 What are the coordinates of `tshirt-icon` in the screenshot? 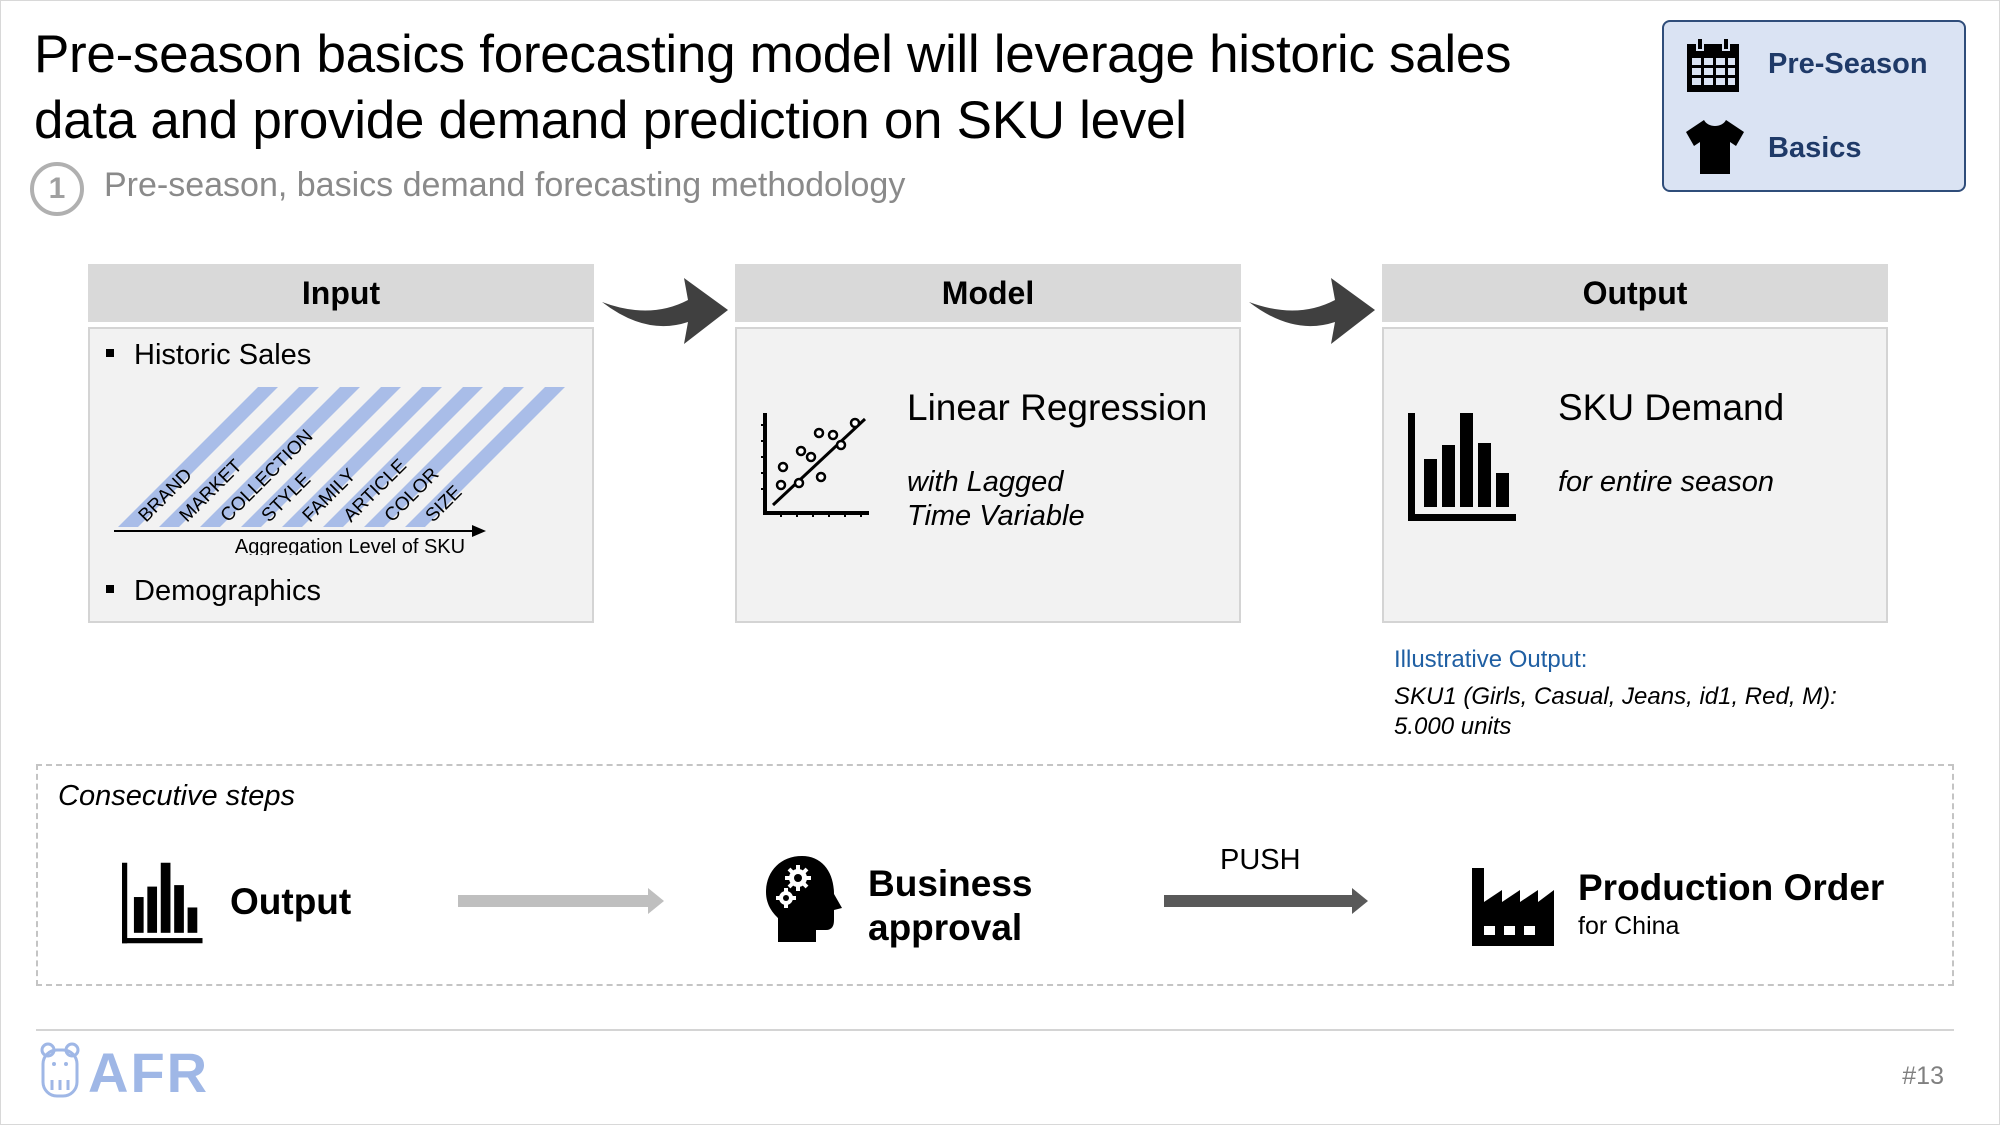 It's located at (1715, 147).